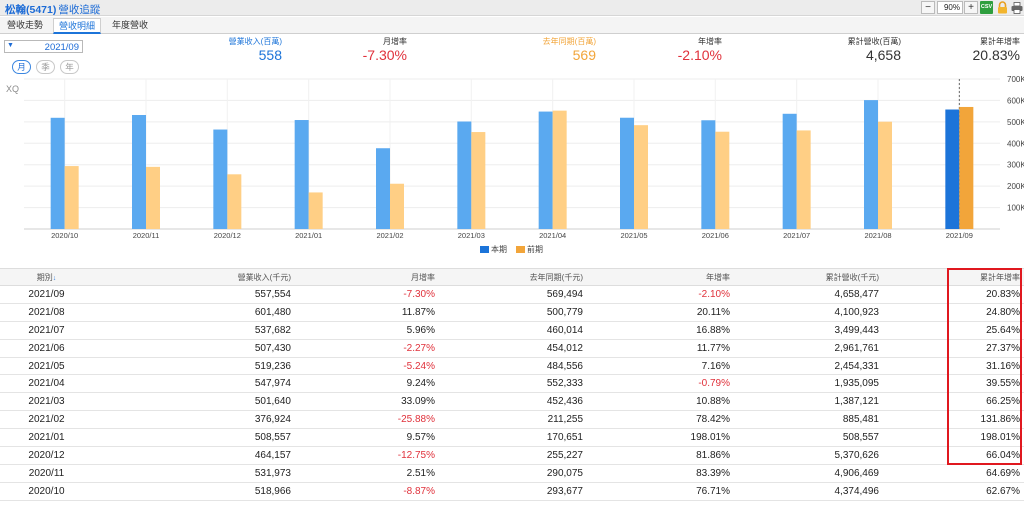 Image resolution: width=1024 pixels, height=522 pixels. Describe the element at coordinates (1002, 7) in the screenshot. I see `lock-icon` at that location.